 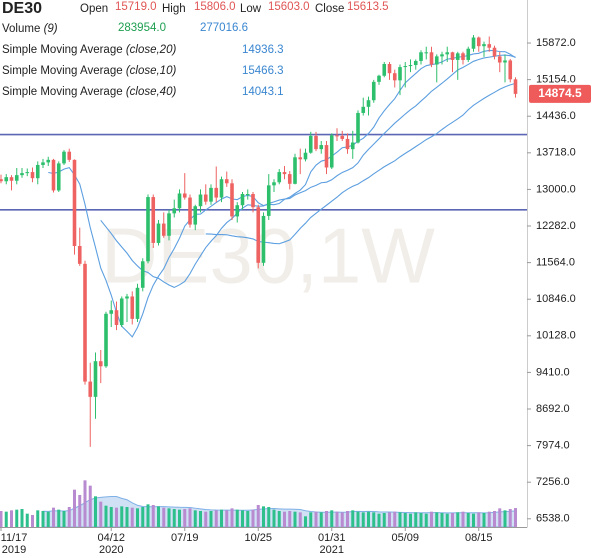 What do you see at coordinates (553, 482) in the screenshot?
I see `y-tick-label: 7256.0` at bounding box center [553, 482].